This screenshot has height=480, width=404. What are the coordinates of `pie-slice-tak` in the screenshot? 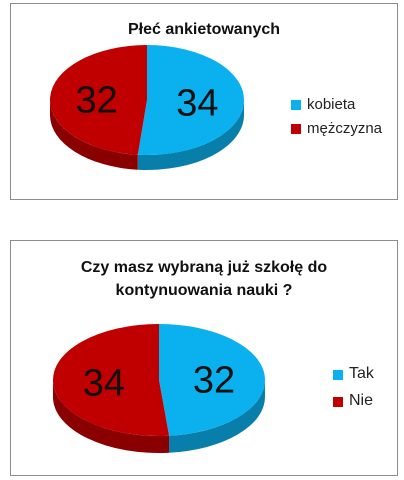 It's located at (212, 380).